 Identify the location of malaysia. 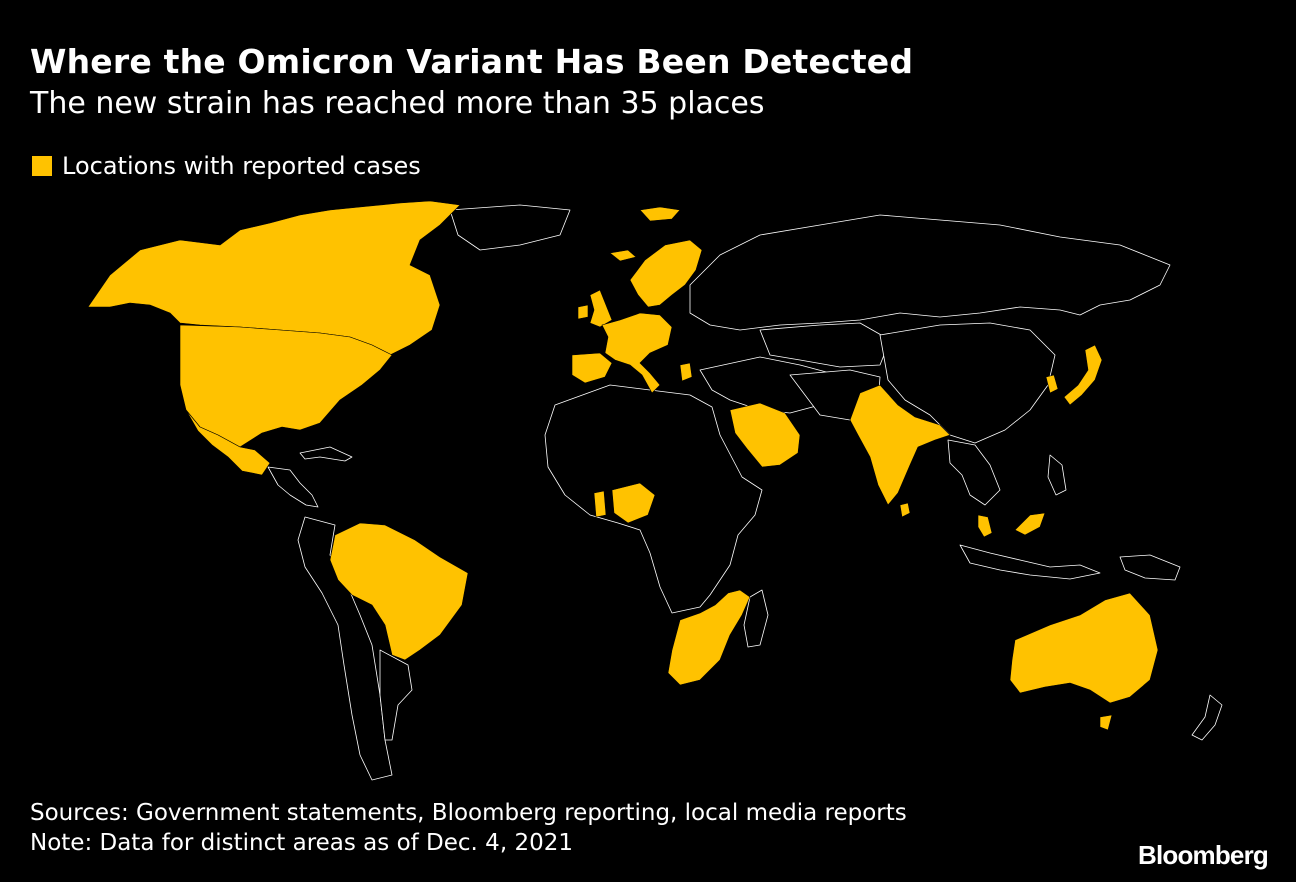
(985, 526).